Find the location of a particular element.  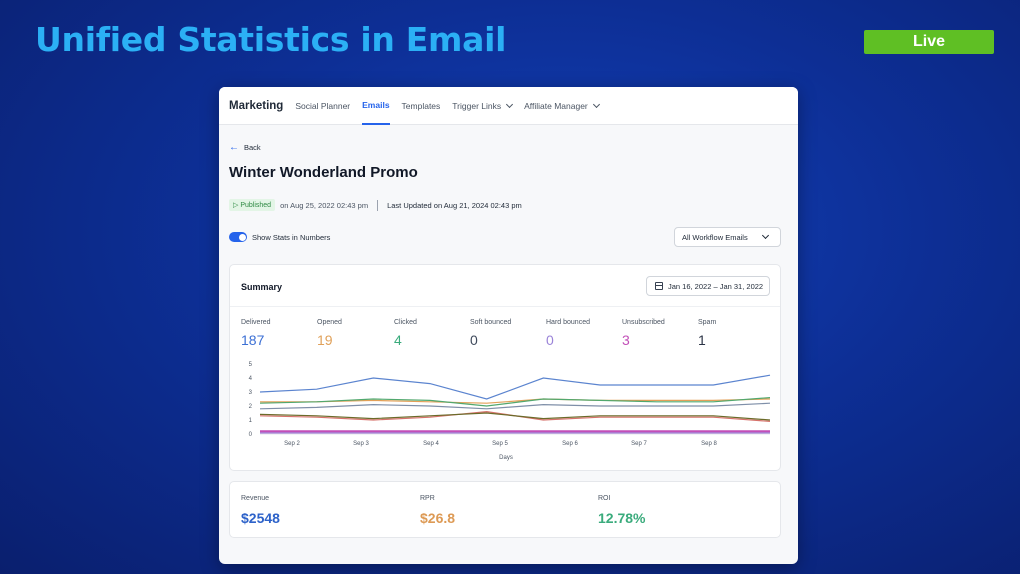

stat-opened: Opened 19 is located at coordinates (329, 333).